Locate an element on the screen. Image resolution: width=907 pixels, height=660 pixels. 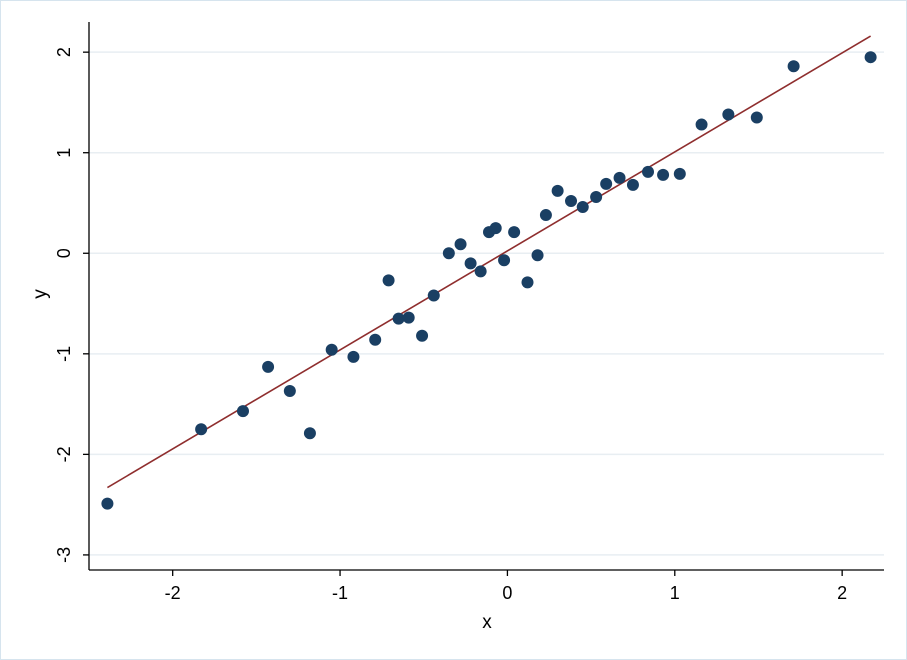
x-tick-label: -1 is located at coordinates (340, 593).